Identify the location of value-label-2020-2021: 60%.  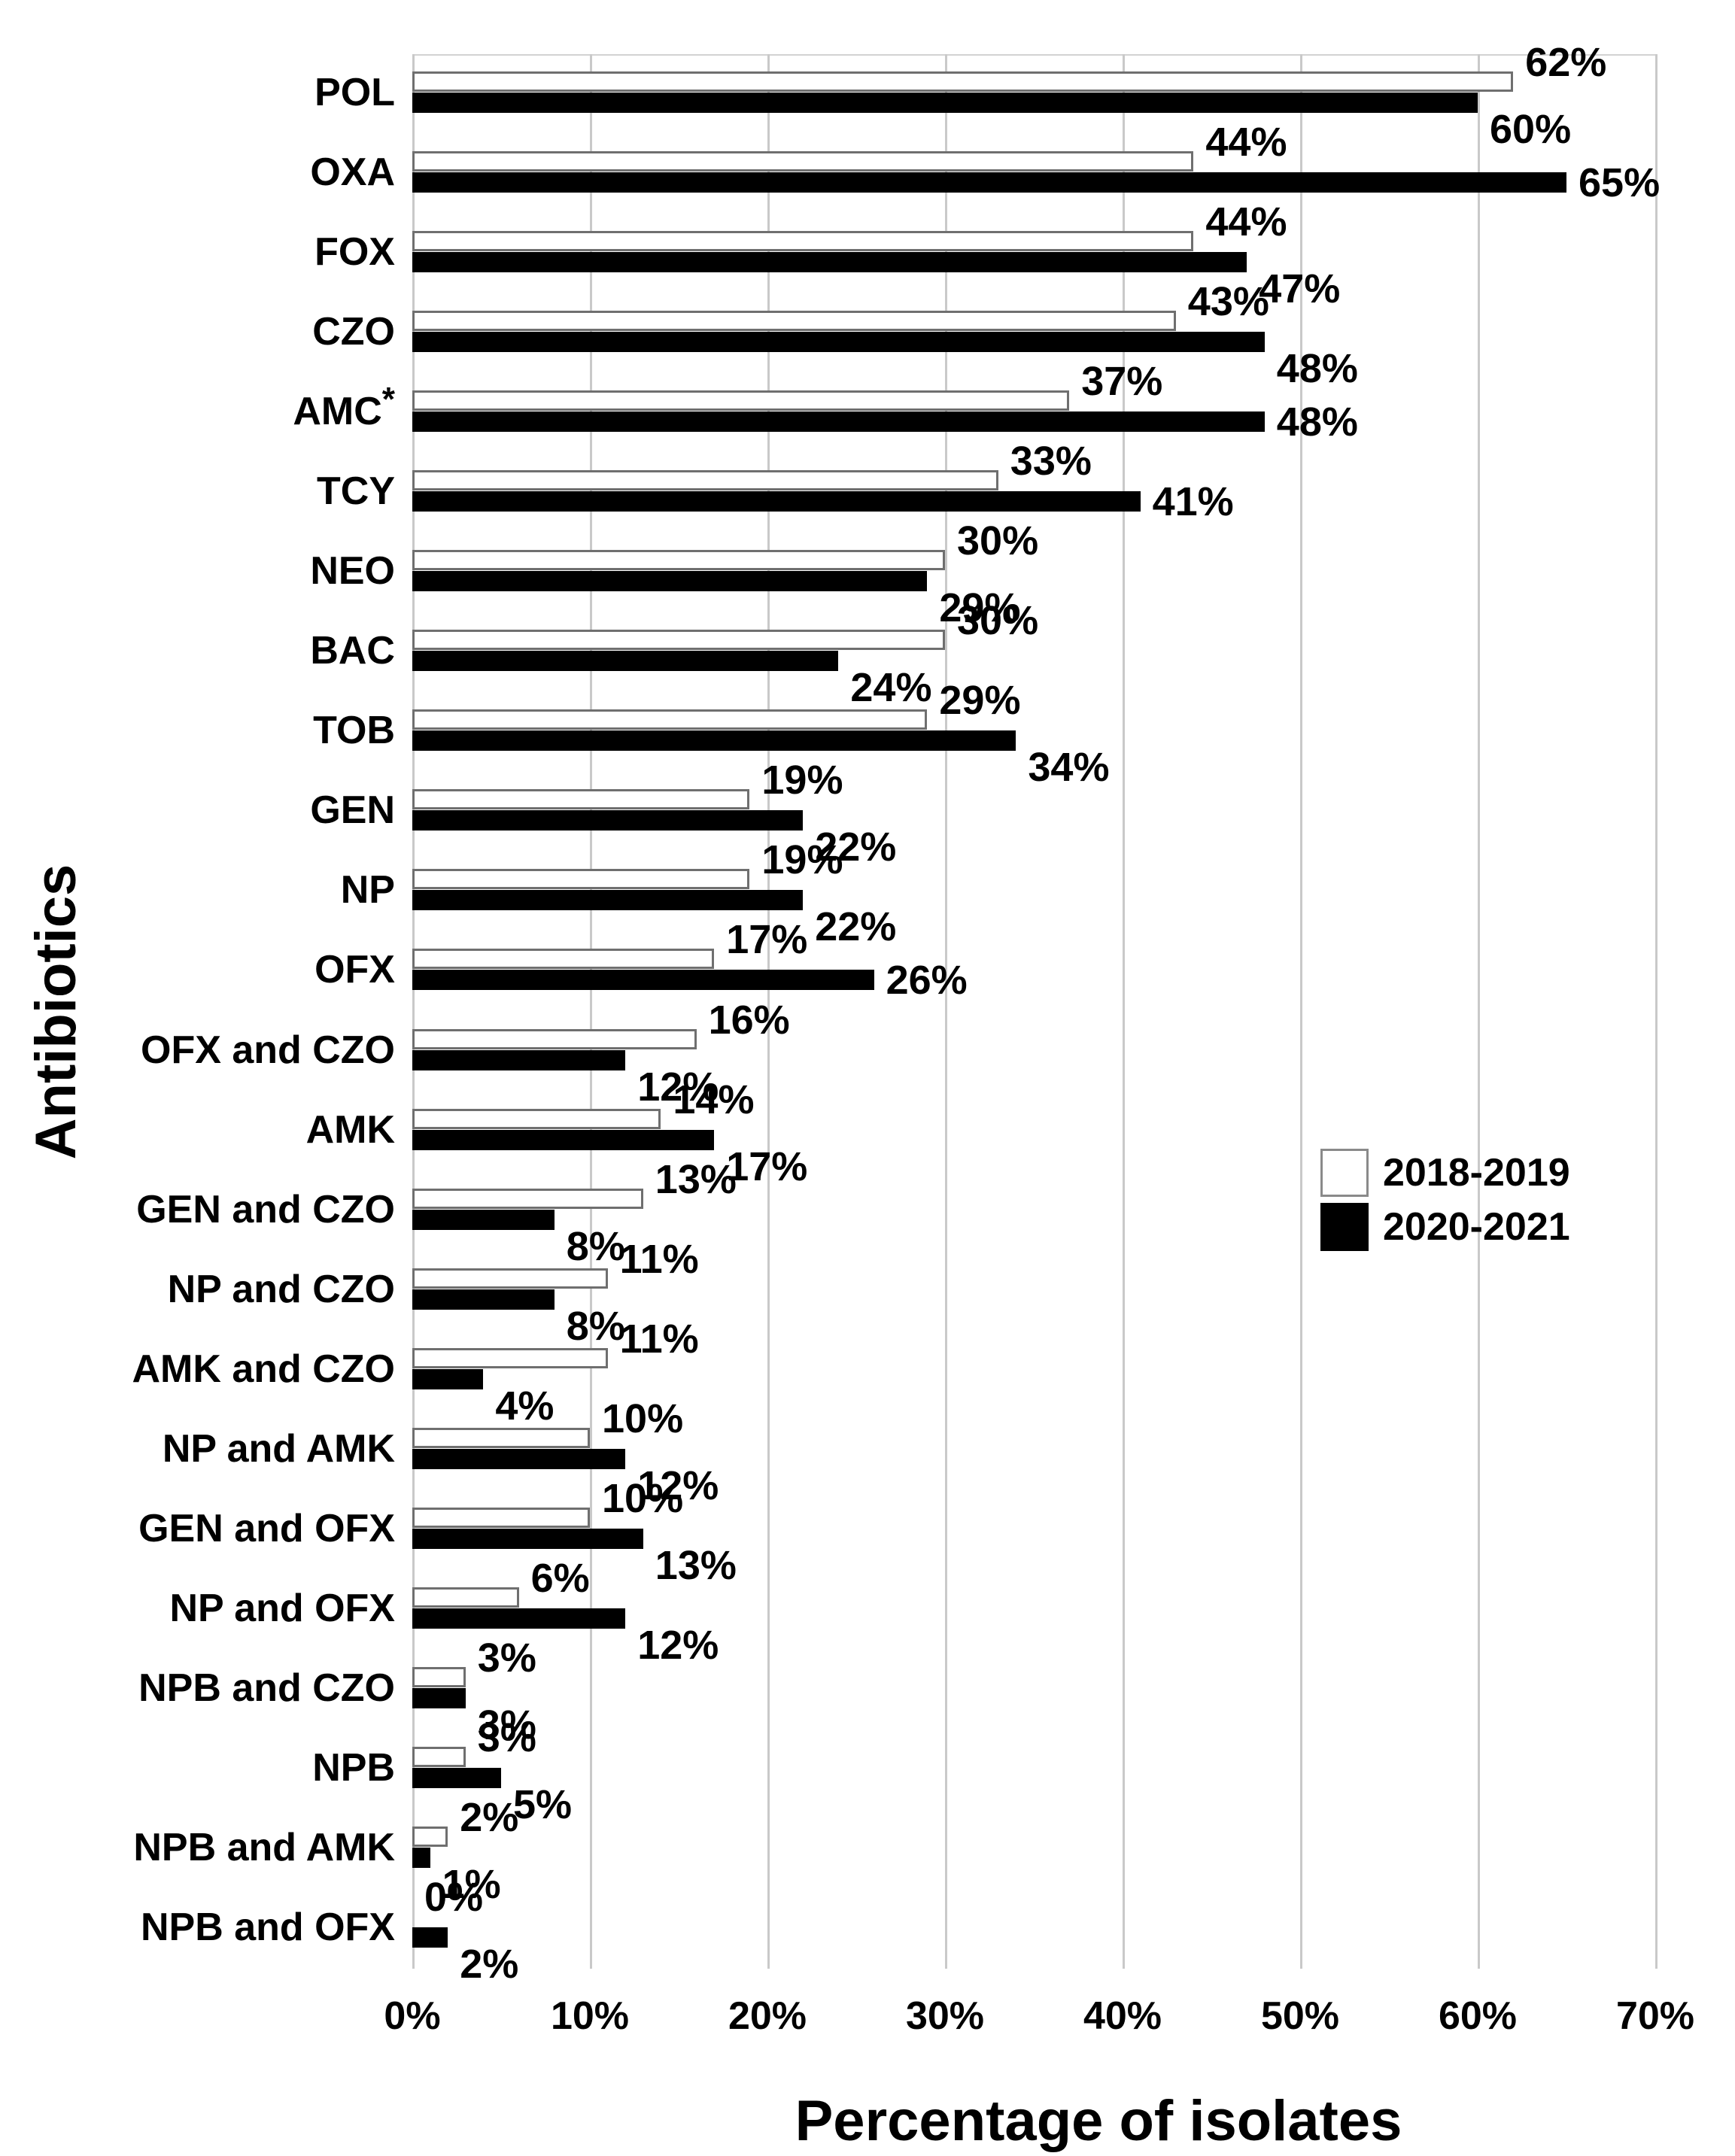
(1531, 129).